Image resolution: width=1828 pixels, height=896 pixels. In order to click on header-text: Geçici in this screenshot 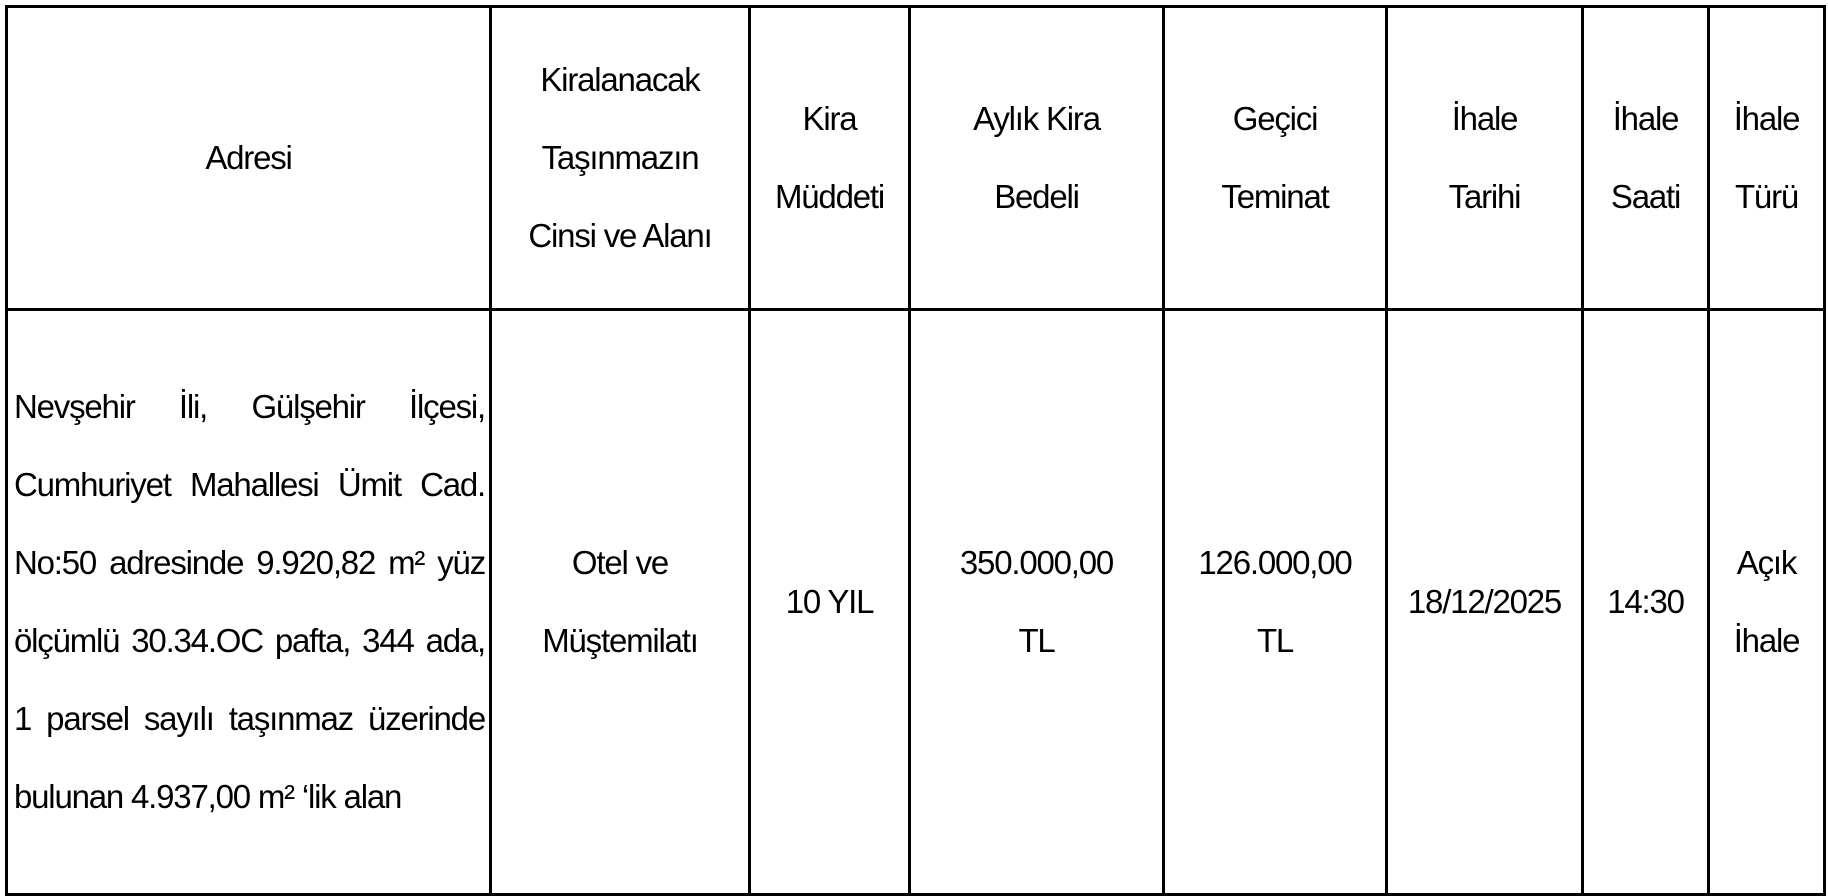, I will do `click(1275, 118)`.